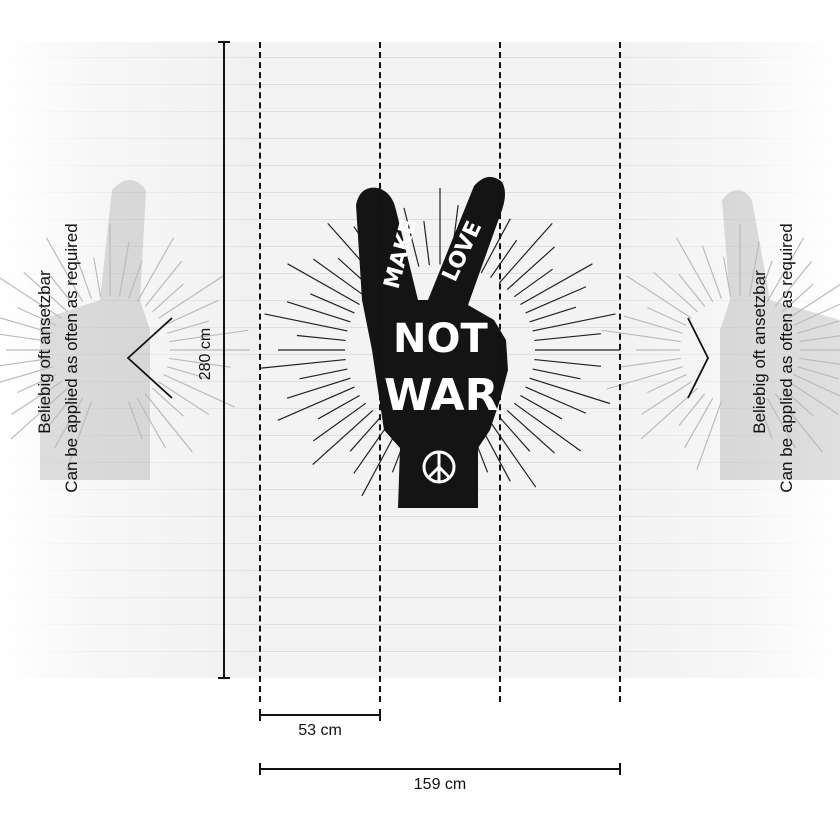  I want to click on repeat-note-left-en: Can be applied as often as required, so click(71, 358).